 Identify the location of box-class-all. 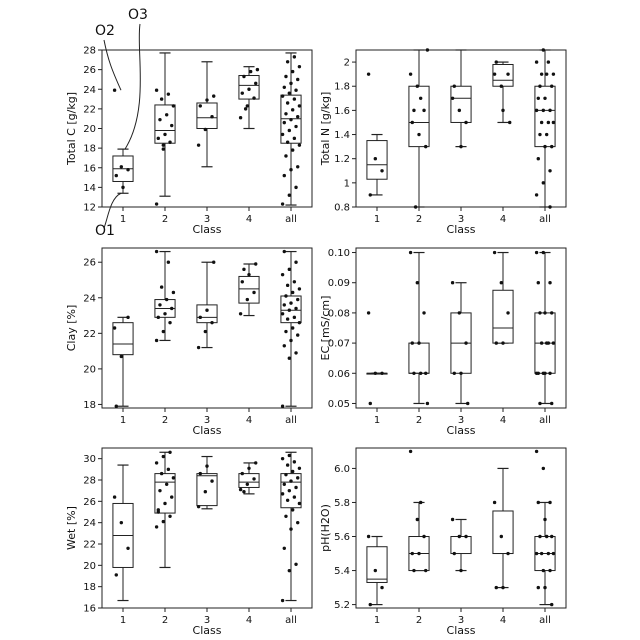
(291, 526).